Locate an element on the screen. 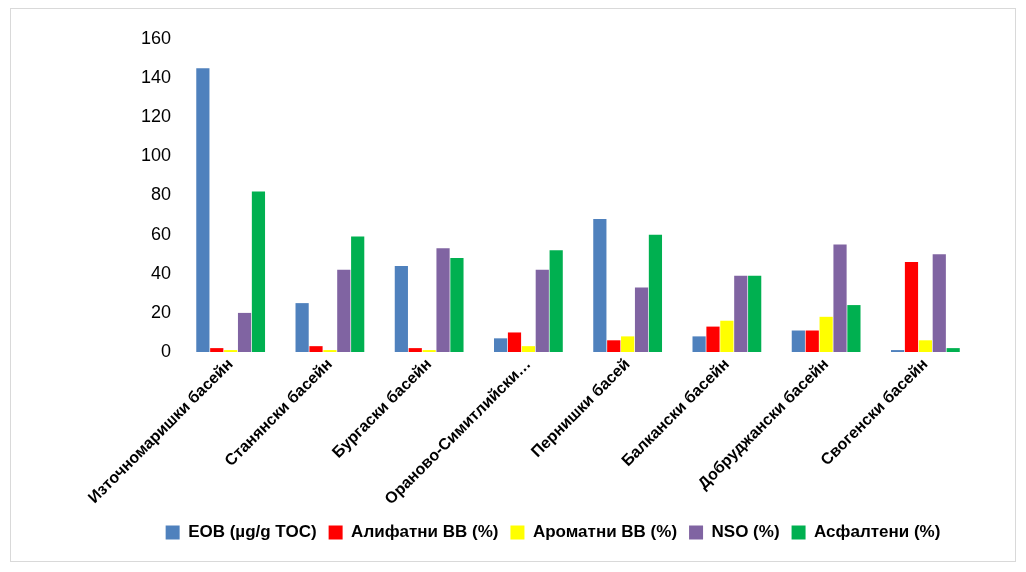 Image resolution: width=1026 pixels, height=572 pixels. y-tick-label: 120 is located at coordinates (156, 116).